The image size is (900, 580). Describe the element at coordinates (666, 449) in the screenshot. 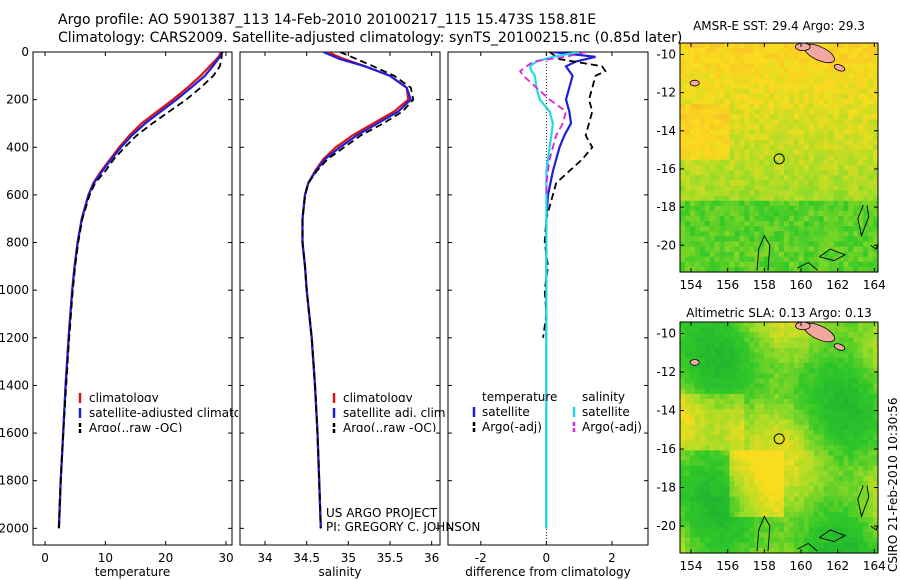

I see `map-y-tick-label: -16` at that location.